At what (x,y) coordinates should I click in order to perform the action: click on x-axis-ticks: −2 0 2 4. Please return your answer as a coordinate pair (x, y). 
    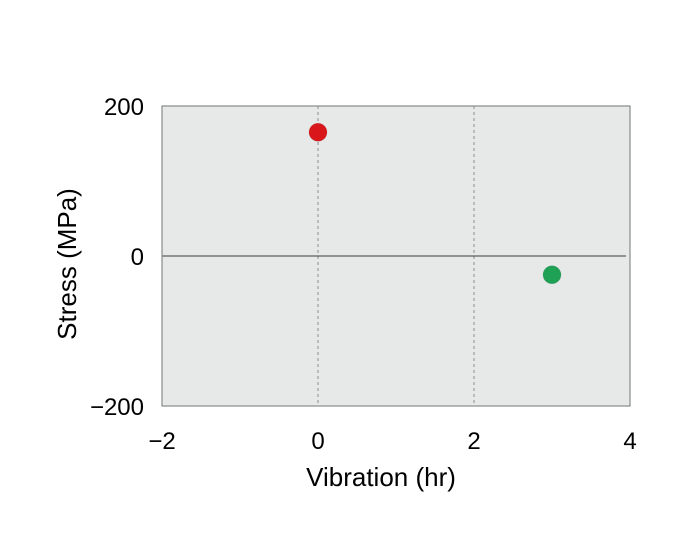
    Looking at the image, I should click on (392, 441).